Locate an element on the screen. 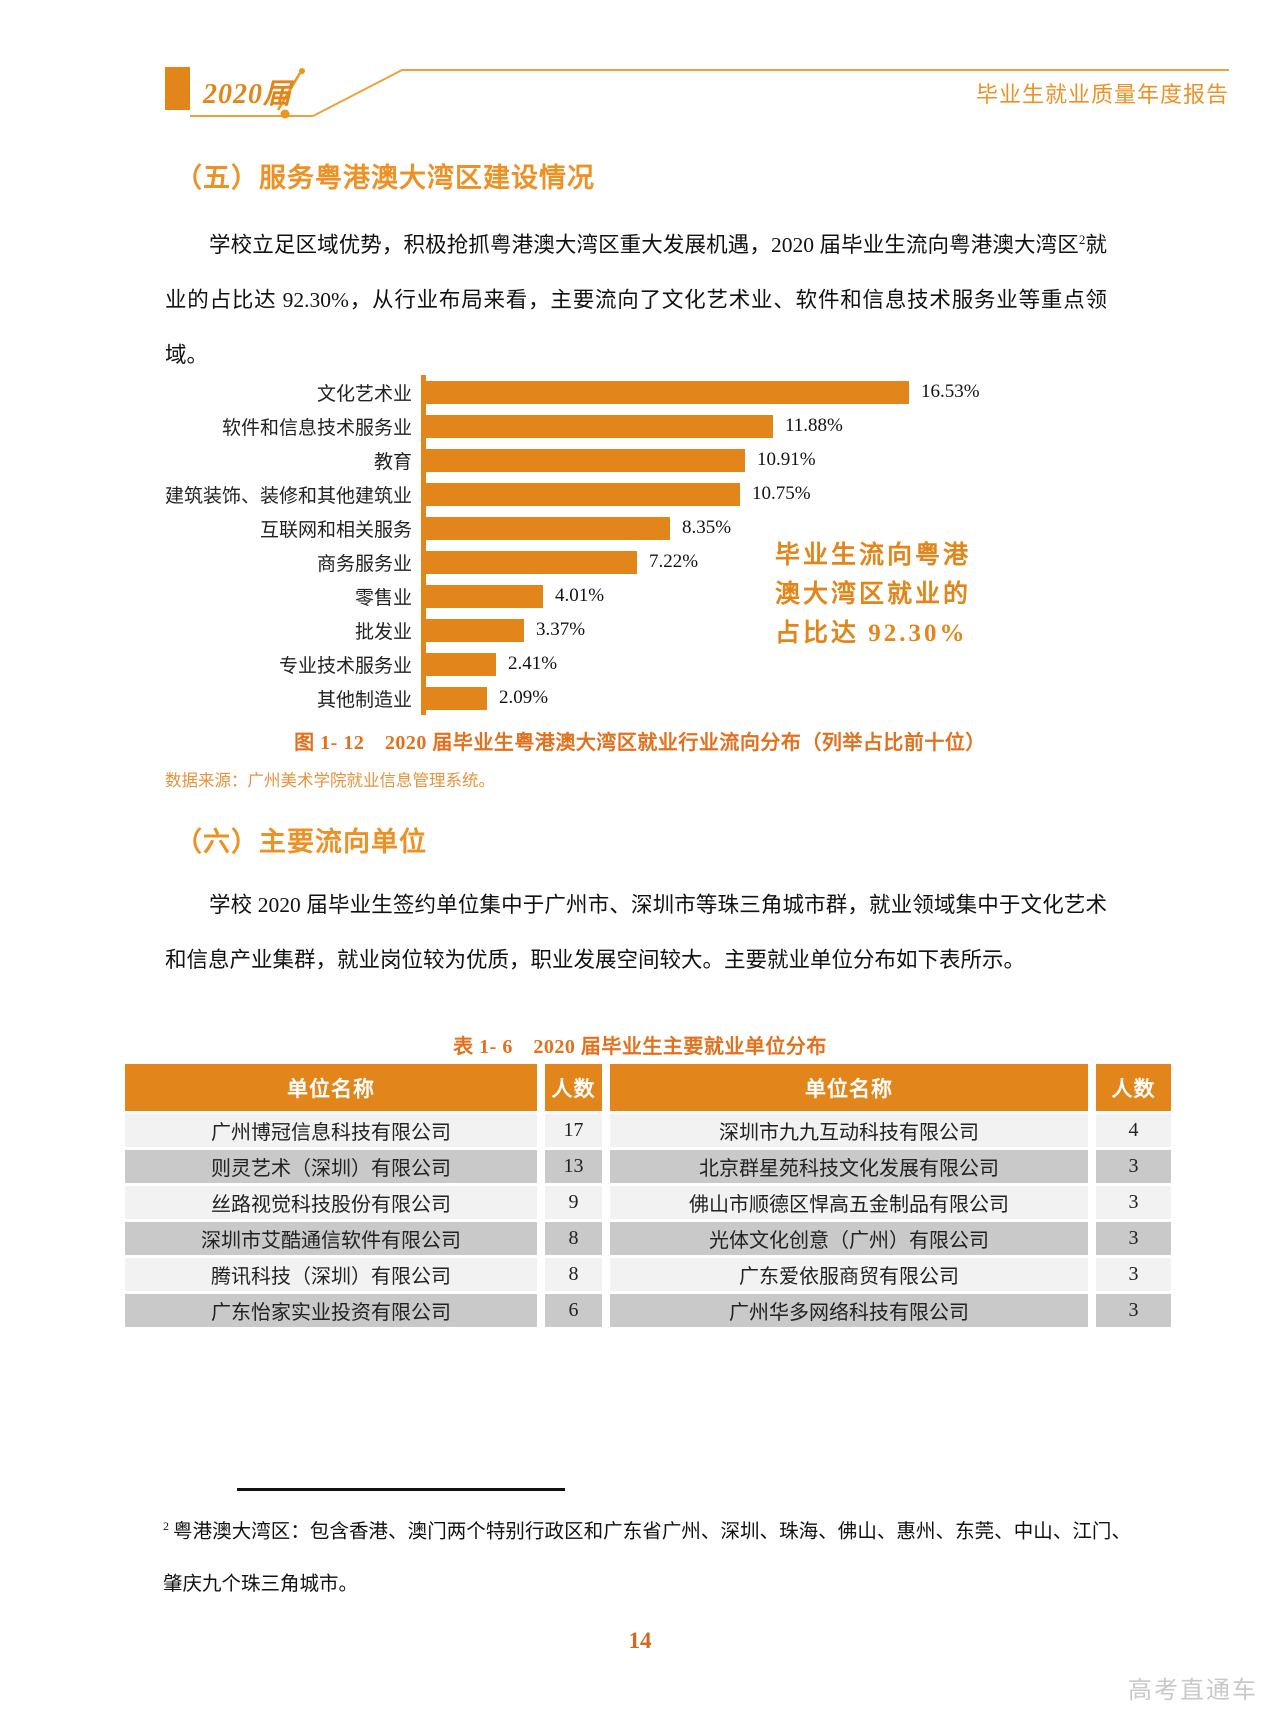  figure-caption: 图 1- 12 2020 届毕业生粤港澳大湾区就业行业流向分布（列举占比前十位） is located at coordinates (640, 743).